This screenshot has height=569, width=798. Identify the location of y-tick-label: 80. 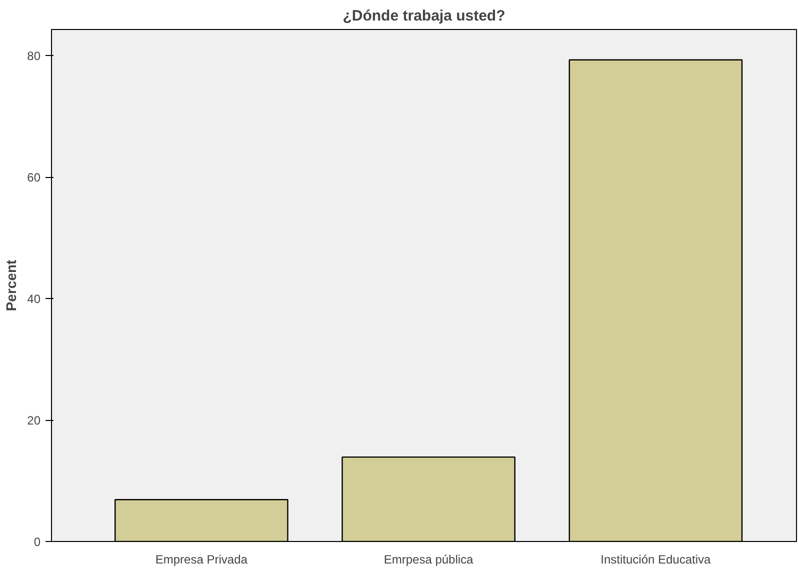
(34, 56).